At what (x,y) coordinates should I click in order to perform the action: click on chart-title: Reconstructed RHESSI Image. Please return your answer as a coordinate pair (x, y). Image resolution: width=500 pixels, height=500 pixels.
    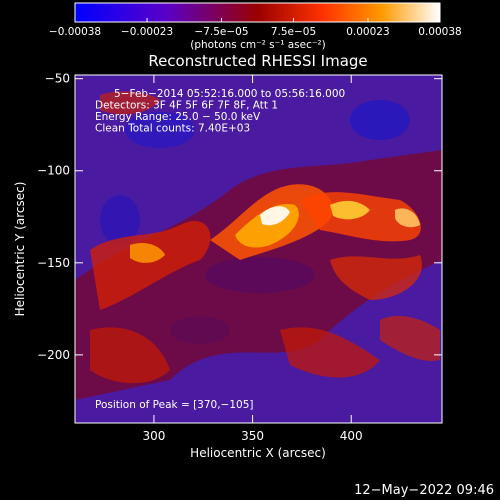
    Looking at the image, I should click on (257, 61).